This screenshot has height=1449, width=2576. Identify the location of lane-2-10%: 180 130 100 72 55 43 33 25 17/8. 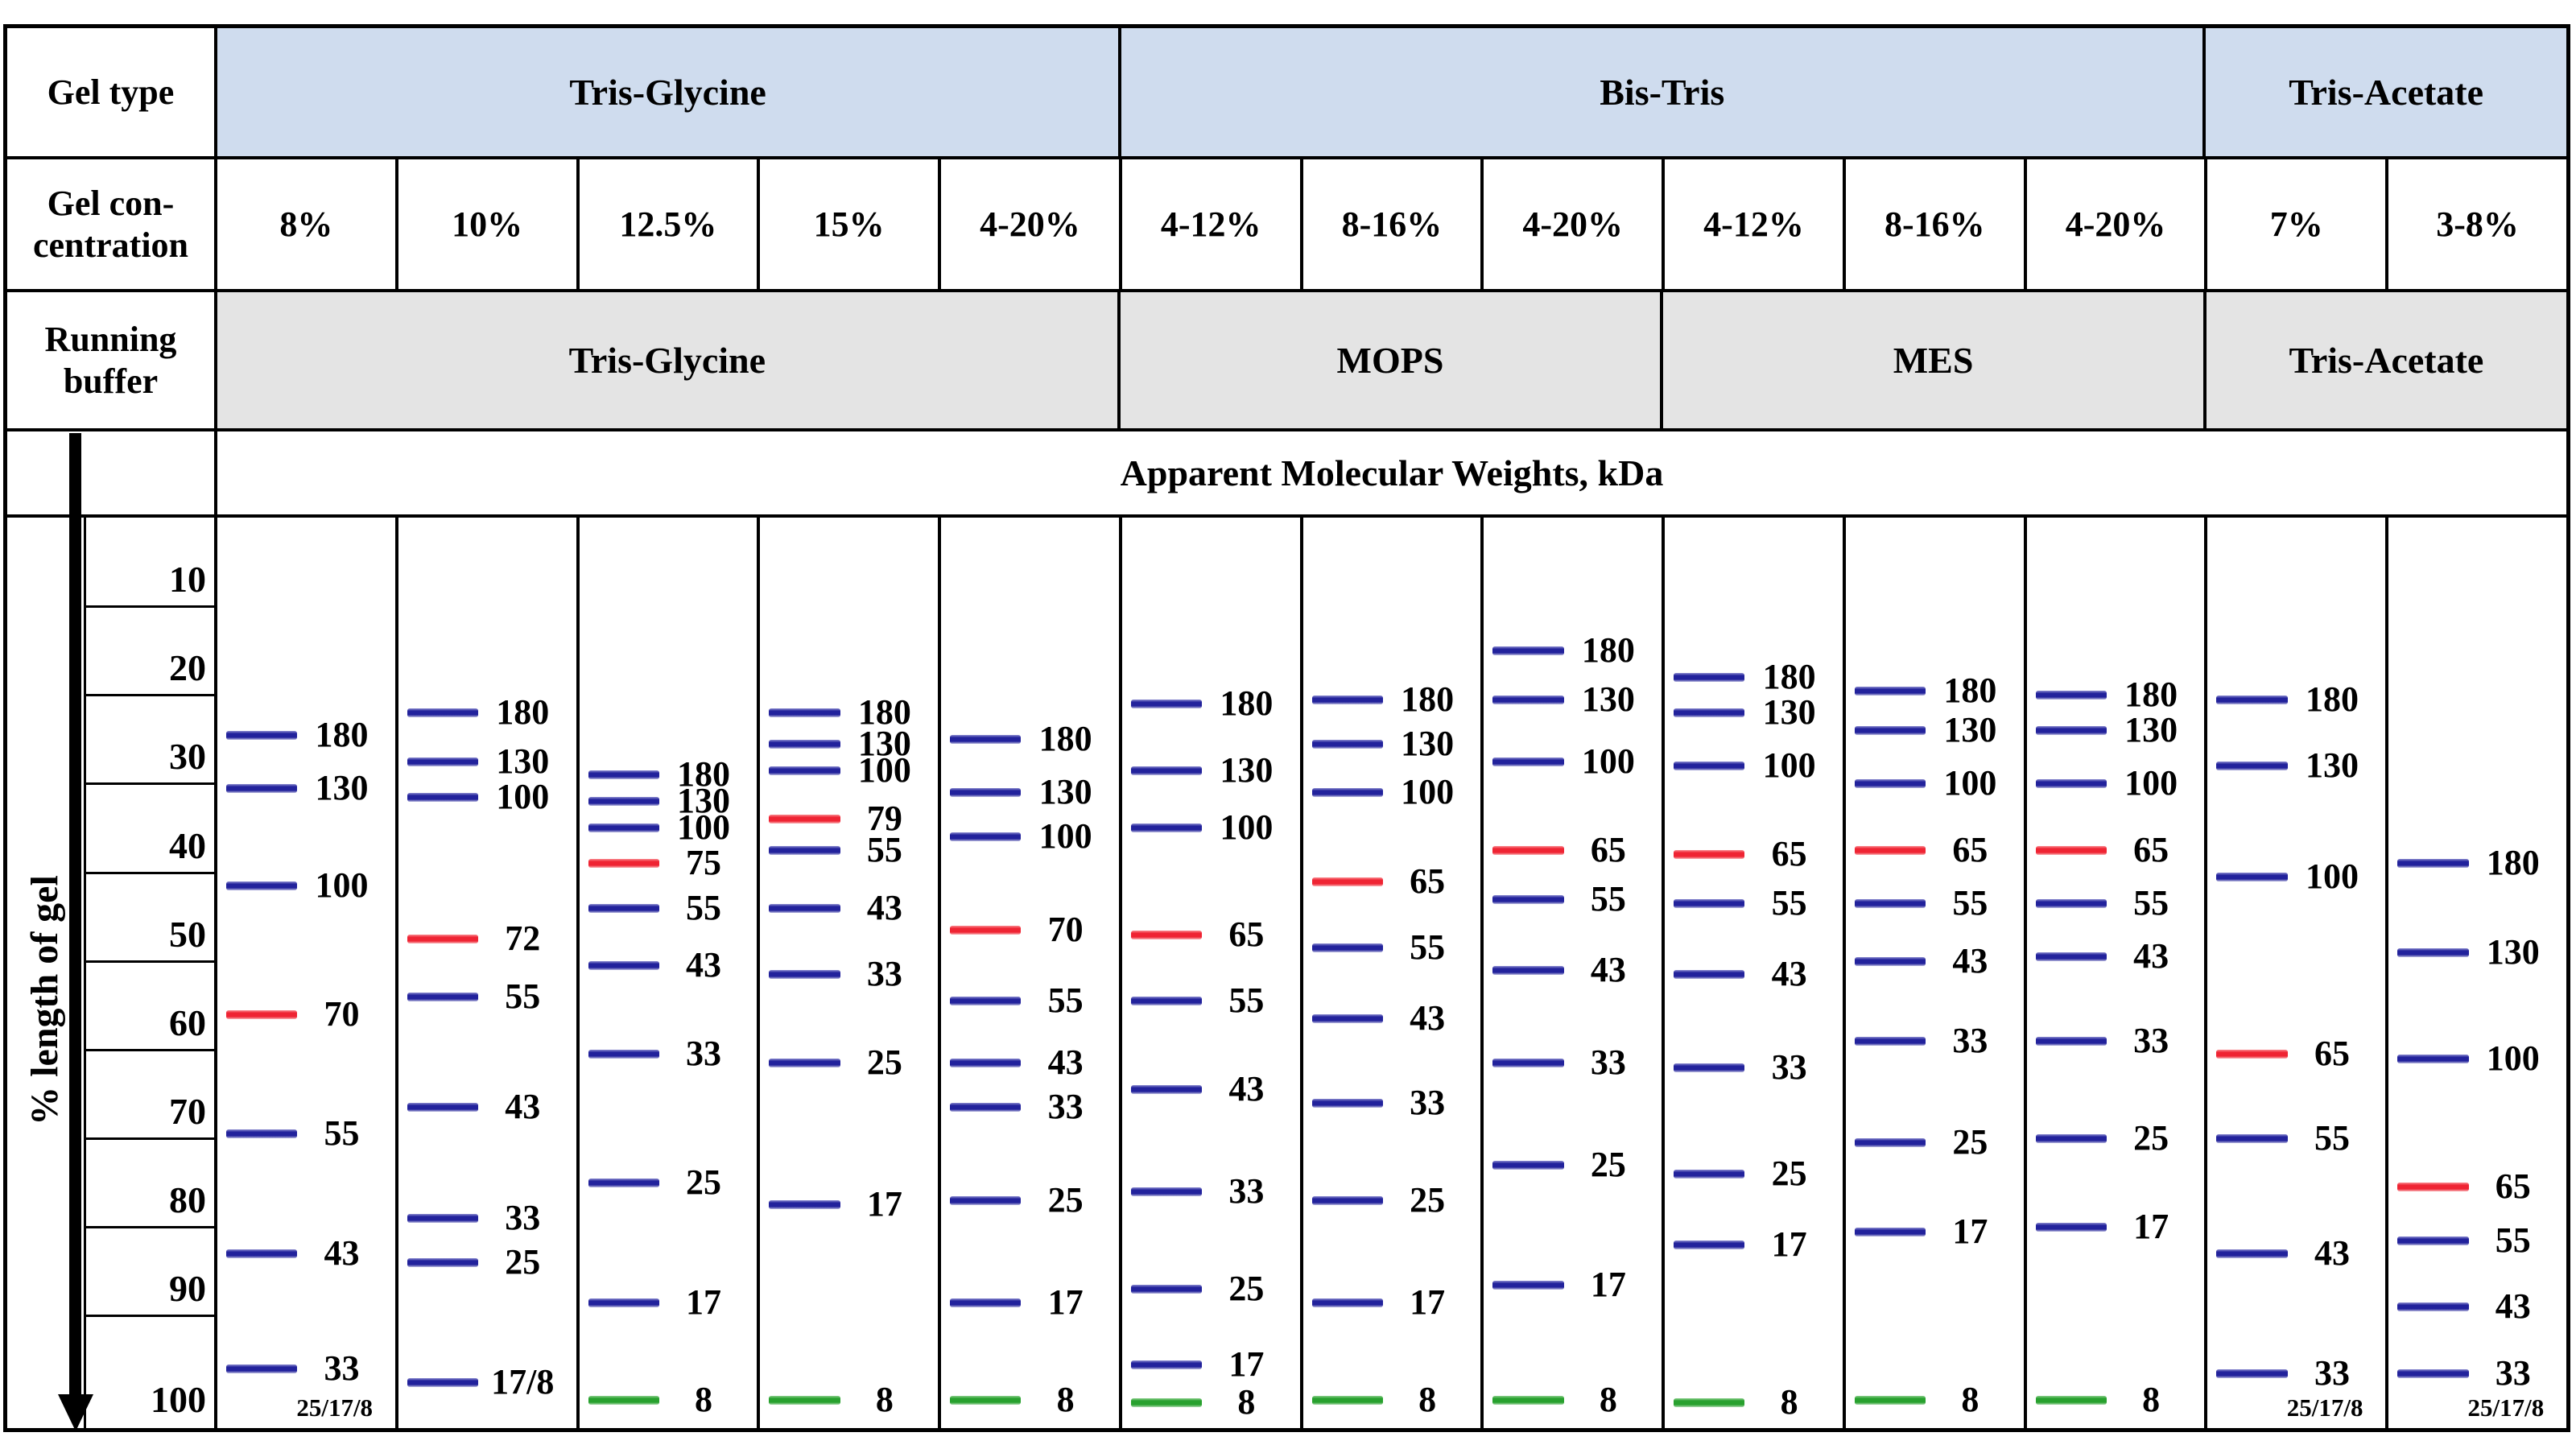
(489, 973).